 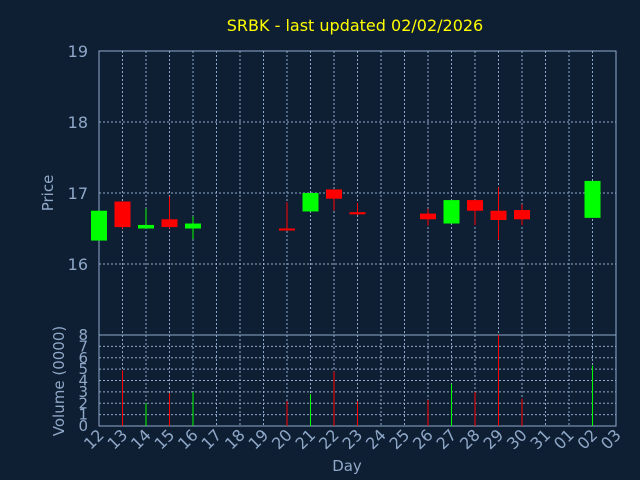 What do you see at coordinates (78, 264) in the screenshot?
I see `price-tick-label: 16` at bounding box center [78, 264].